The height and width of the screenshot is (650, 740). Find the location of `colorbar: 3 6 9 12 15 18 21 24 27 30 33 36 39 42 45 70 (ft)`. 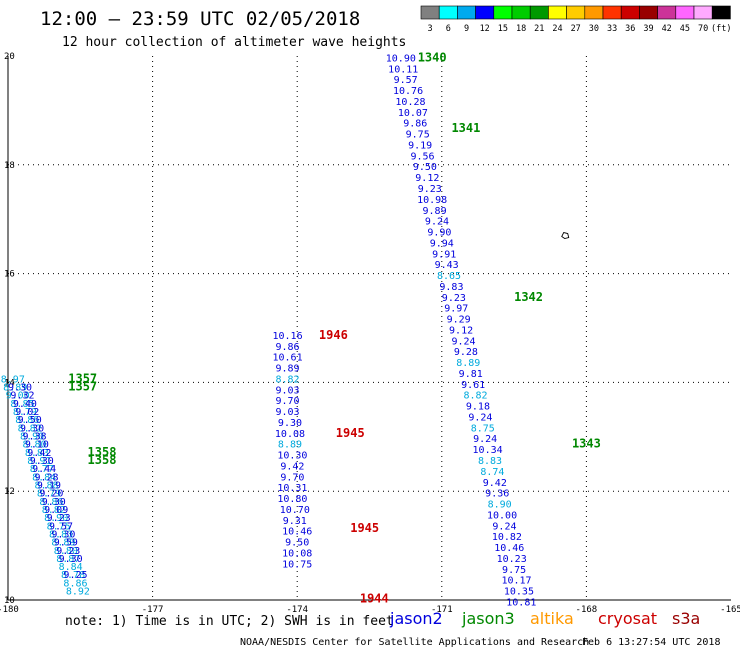

colorbar: 3 6 9 12 15 18 21 24 27 30 33 36 39 42 45 70 (ft) is located at coordinates (576, 19).